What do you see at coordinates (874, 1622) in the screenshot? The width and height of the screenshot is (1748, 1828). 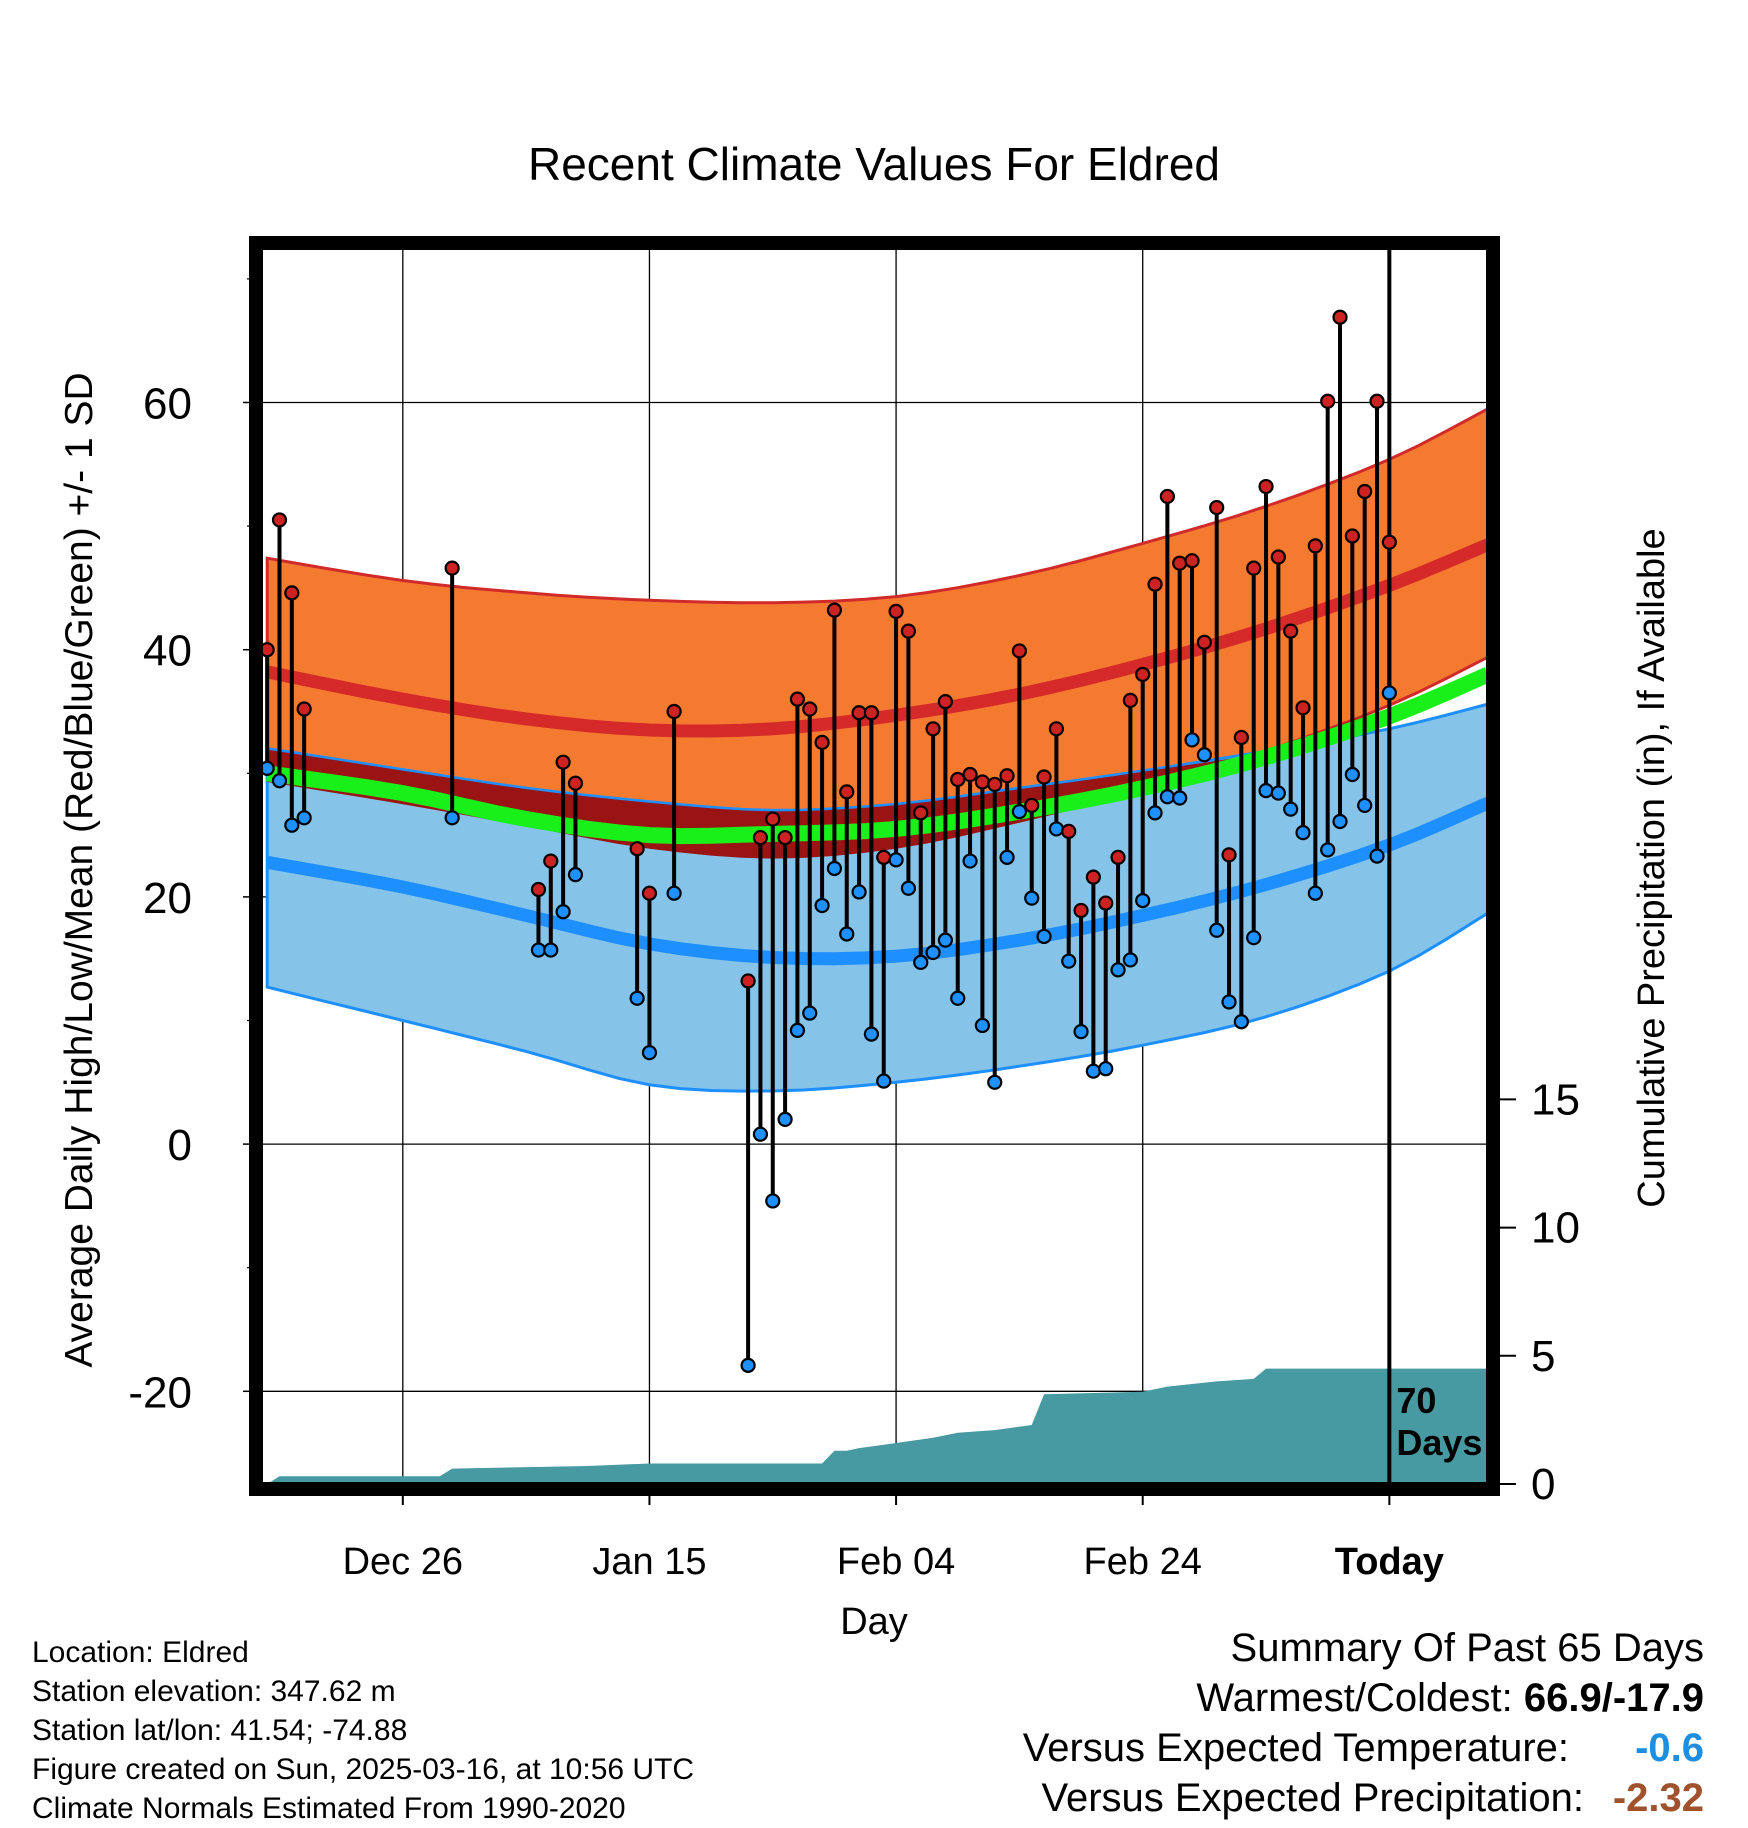 I see `x-axis-label: Day` at bounding box center [874, 1622].